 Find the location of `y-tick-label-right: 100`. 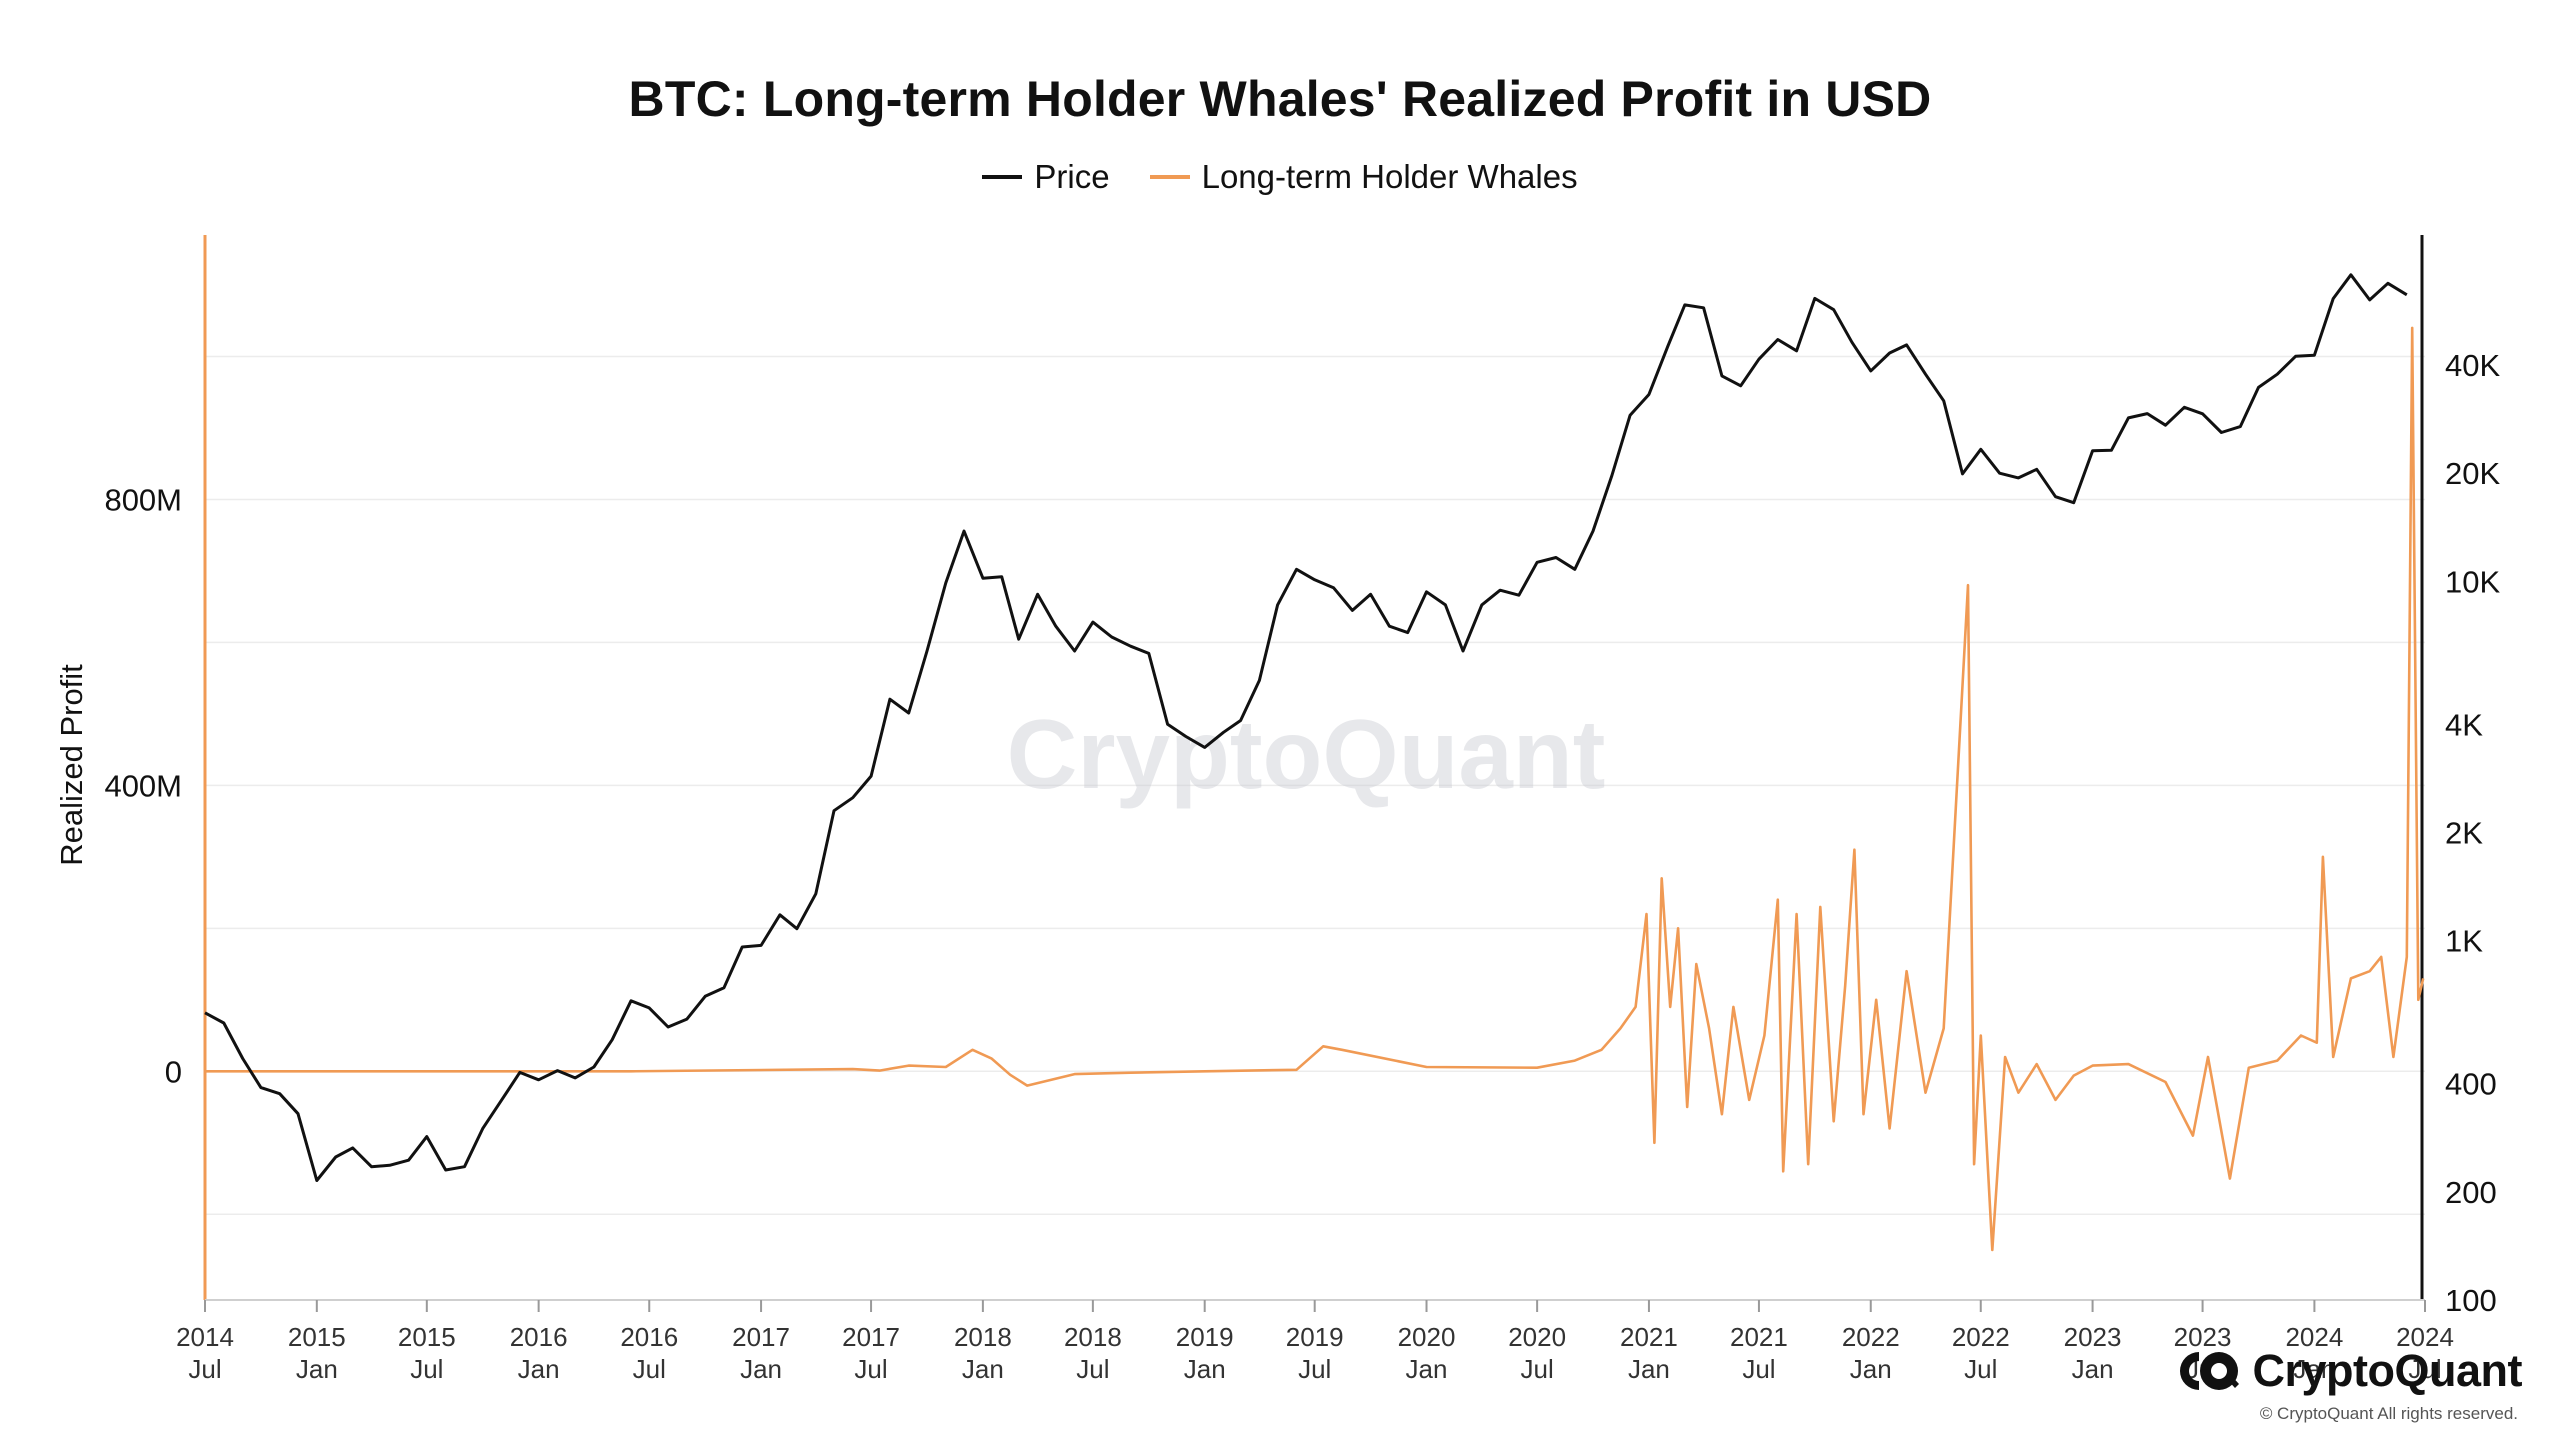

y-tick-label-right: 100 is located at coordinates (2471, 1300).